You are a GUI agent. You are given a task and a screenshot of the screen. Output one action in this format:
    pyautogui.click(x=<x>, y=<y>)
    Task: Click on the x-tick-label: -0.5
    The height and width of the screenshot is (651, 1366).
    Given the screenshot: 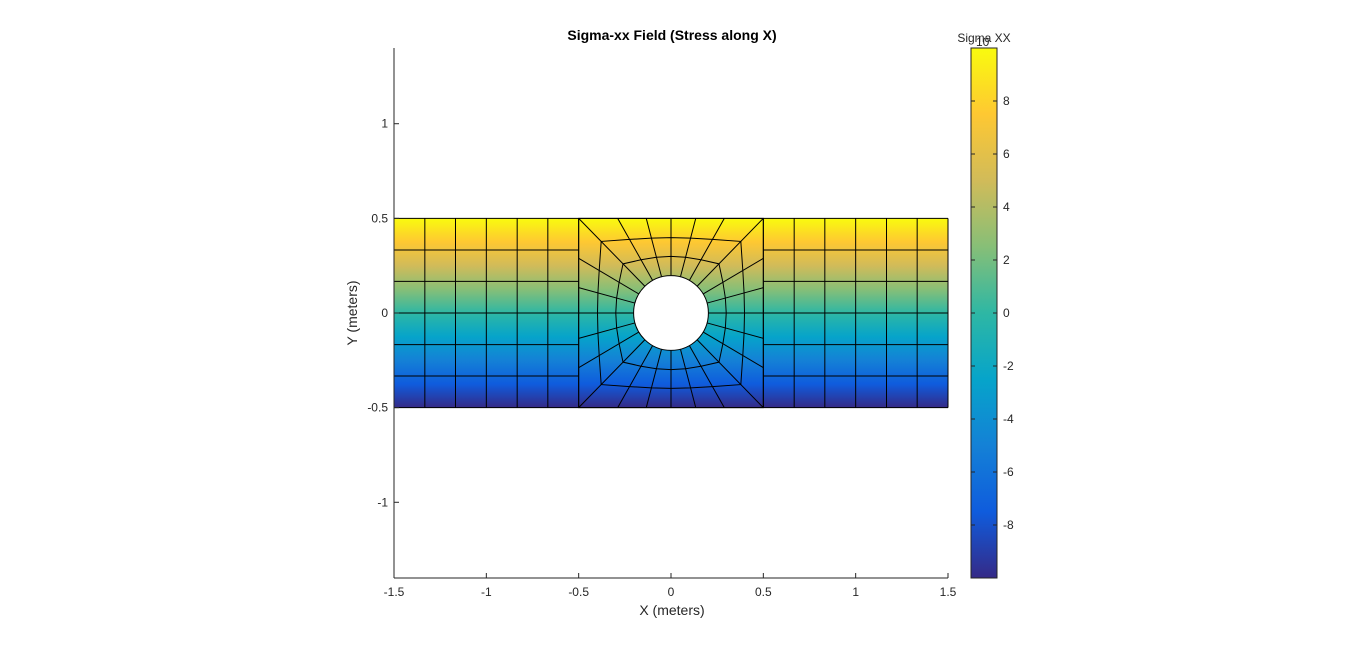 What is the action you would take?
    pyautogui.click(x=578, y=592)
    